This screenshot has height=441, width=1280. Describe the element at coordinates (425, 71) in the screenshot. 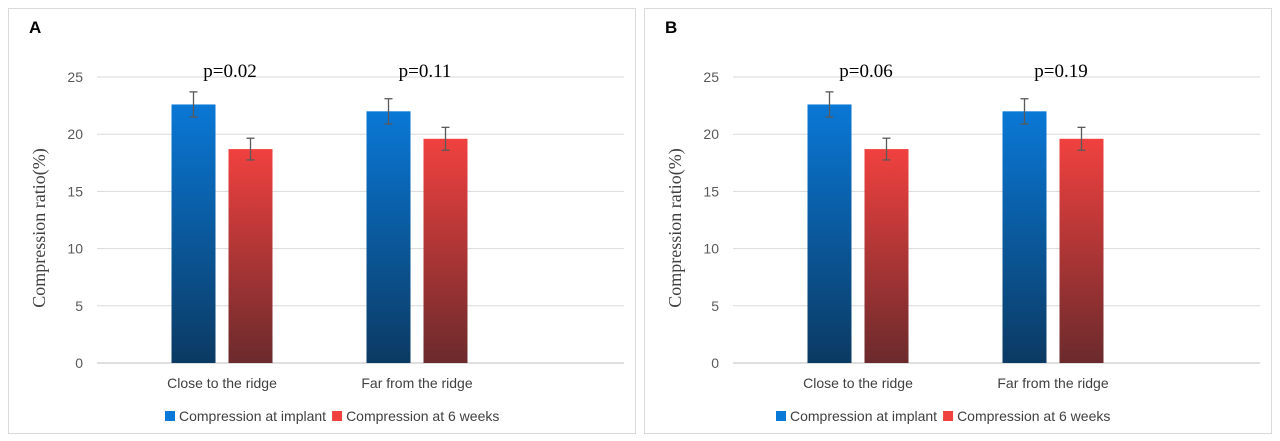

I see `p-value-annotation: p=0.11` at that location.